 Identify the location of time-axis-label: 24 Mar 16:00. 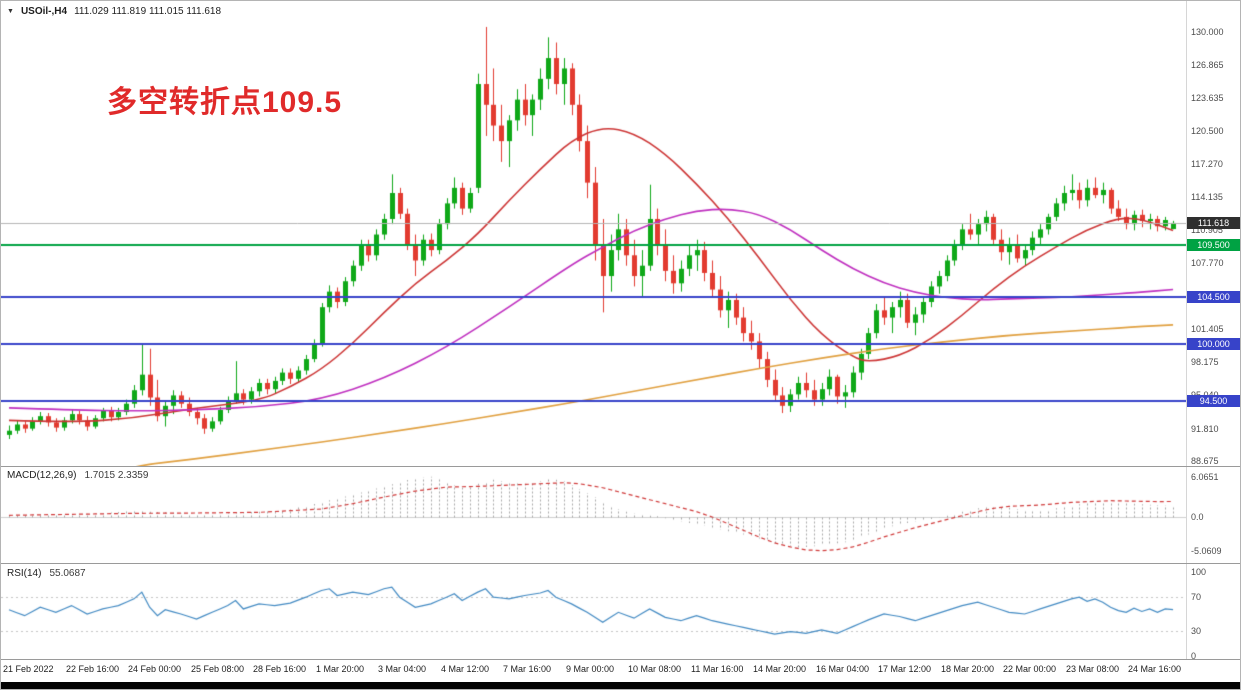
(1155, 669).